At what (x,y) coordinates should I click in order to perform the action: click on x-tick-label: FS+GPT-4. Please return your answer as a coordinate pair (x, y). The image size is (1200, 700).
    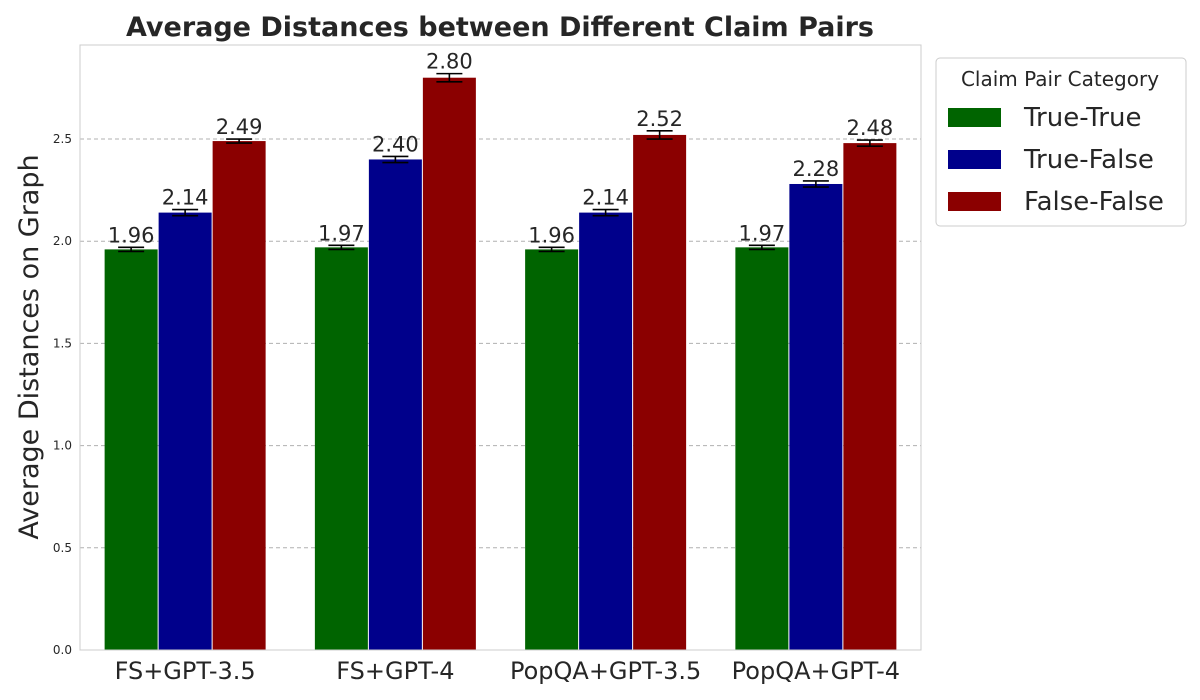
    Looking at the image, I should click on (395, 671).